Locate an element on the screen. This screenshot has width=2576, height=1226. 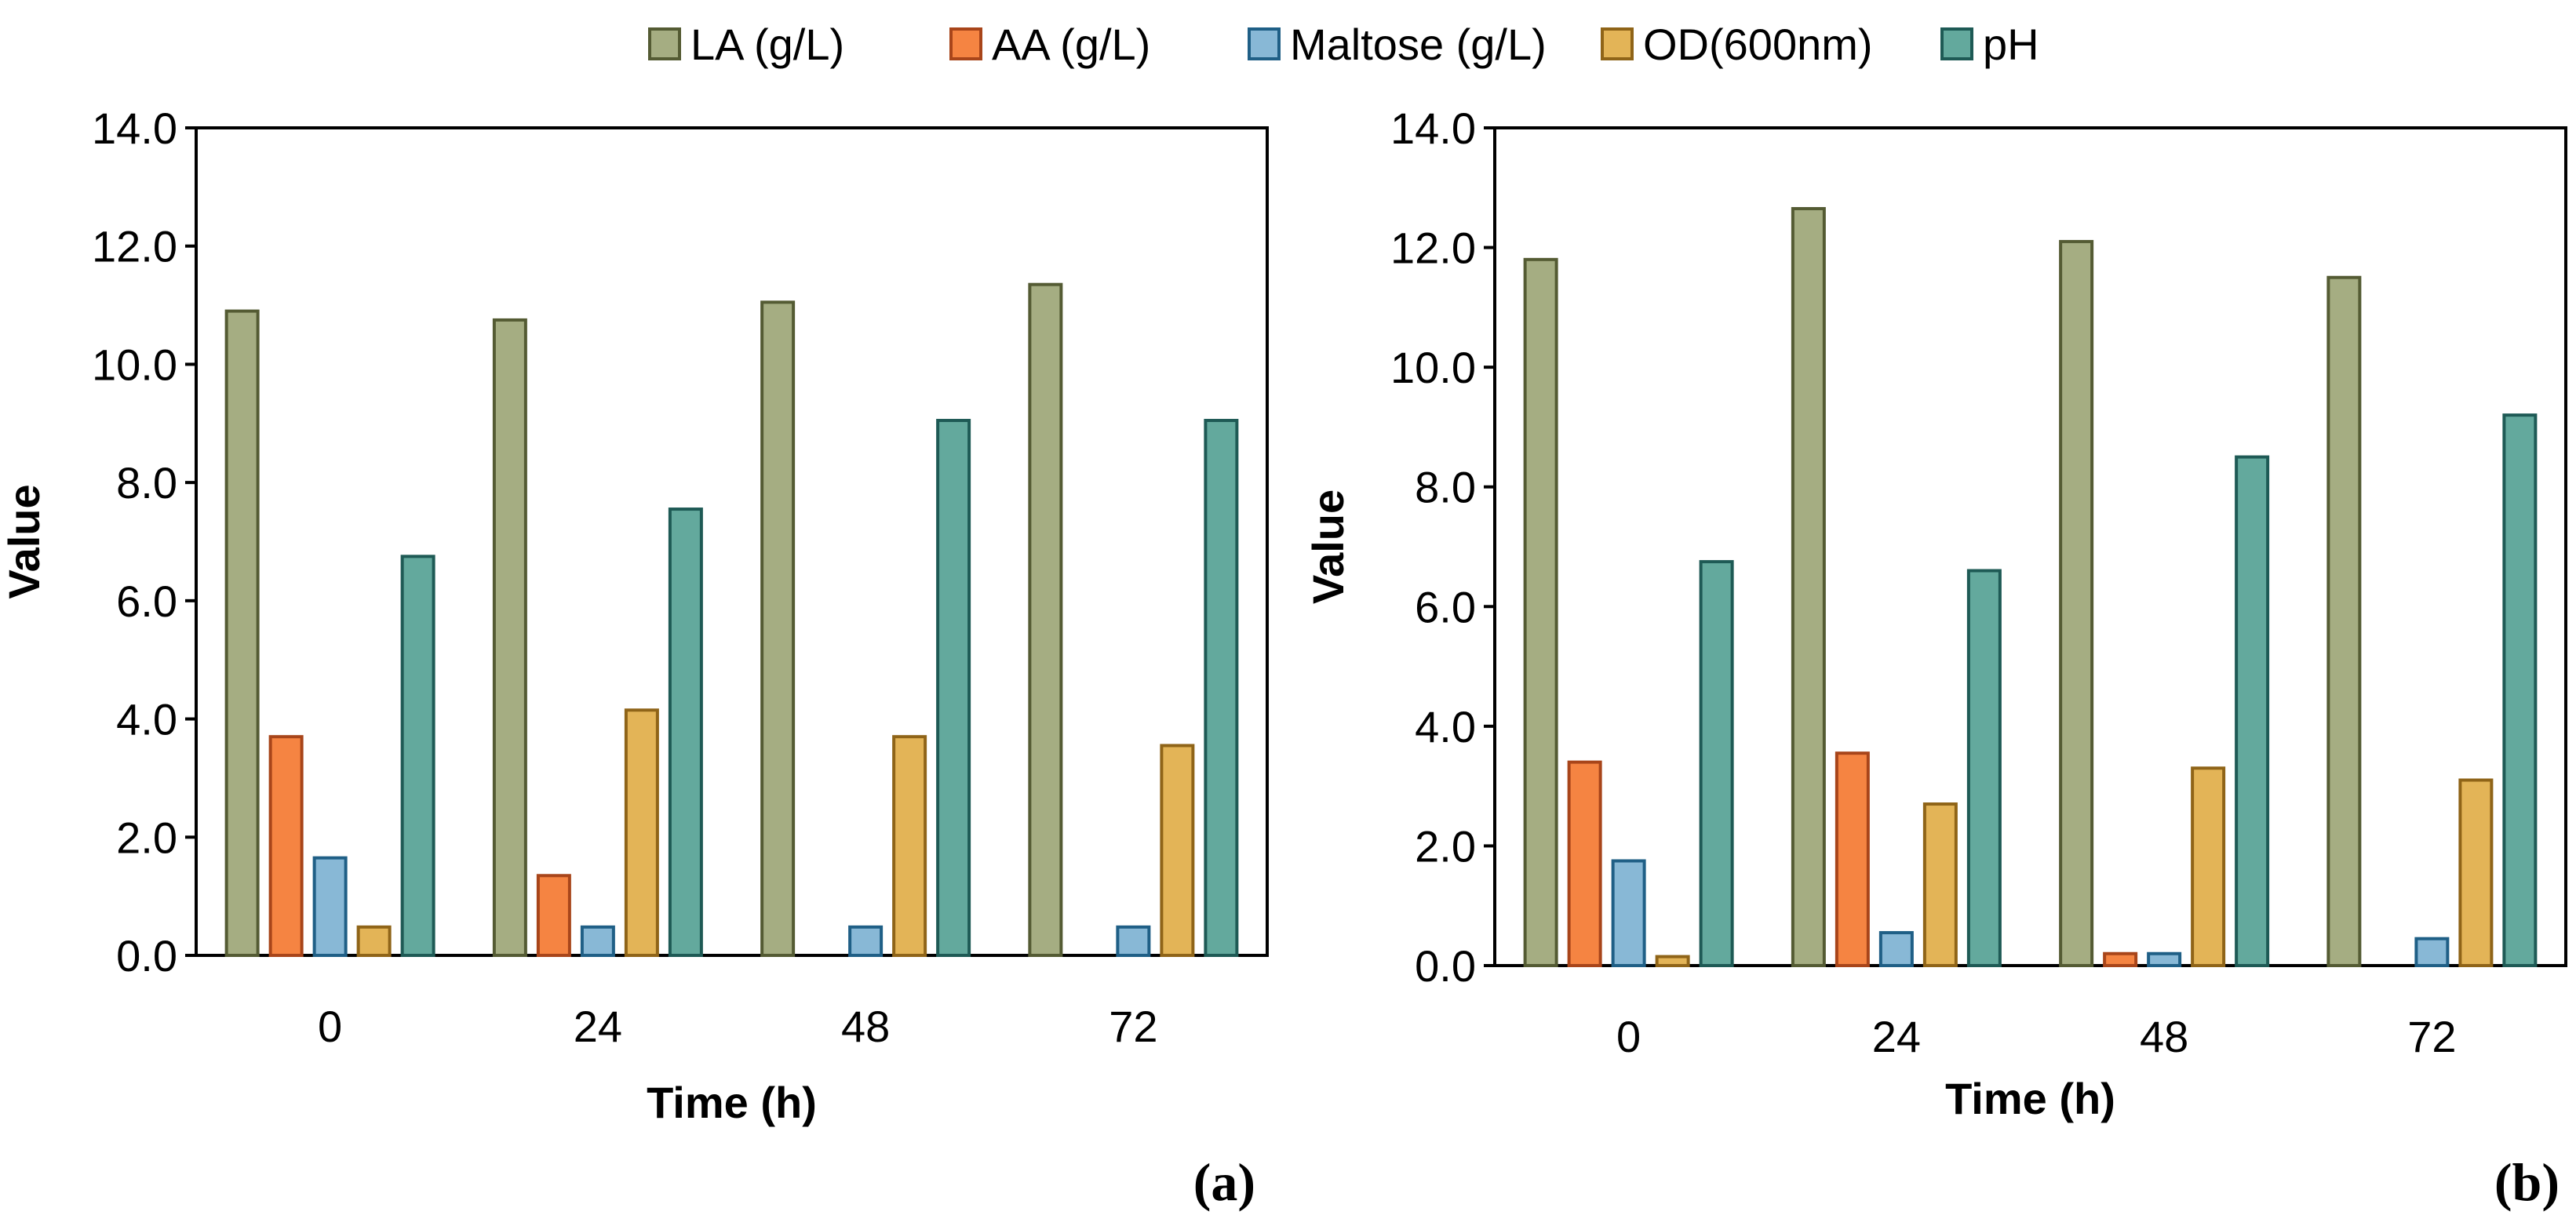
legend-label-ph: pH is located at coordinates (2011, 45).